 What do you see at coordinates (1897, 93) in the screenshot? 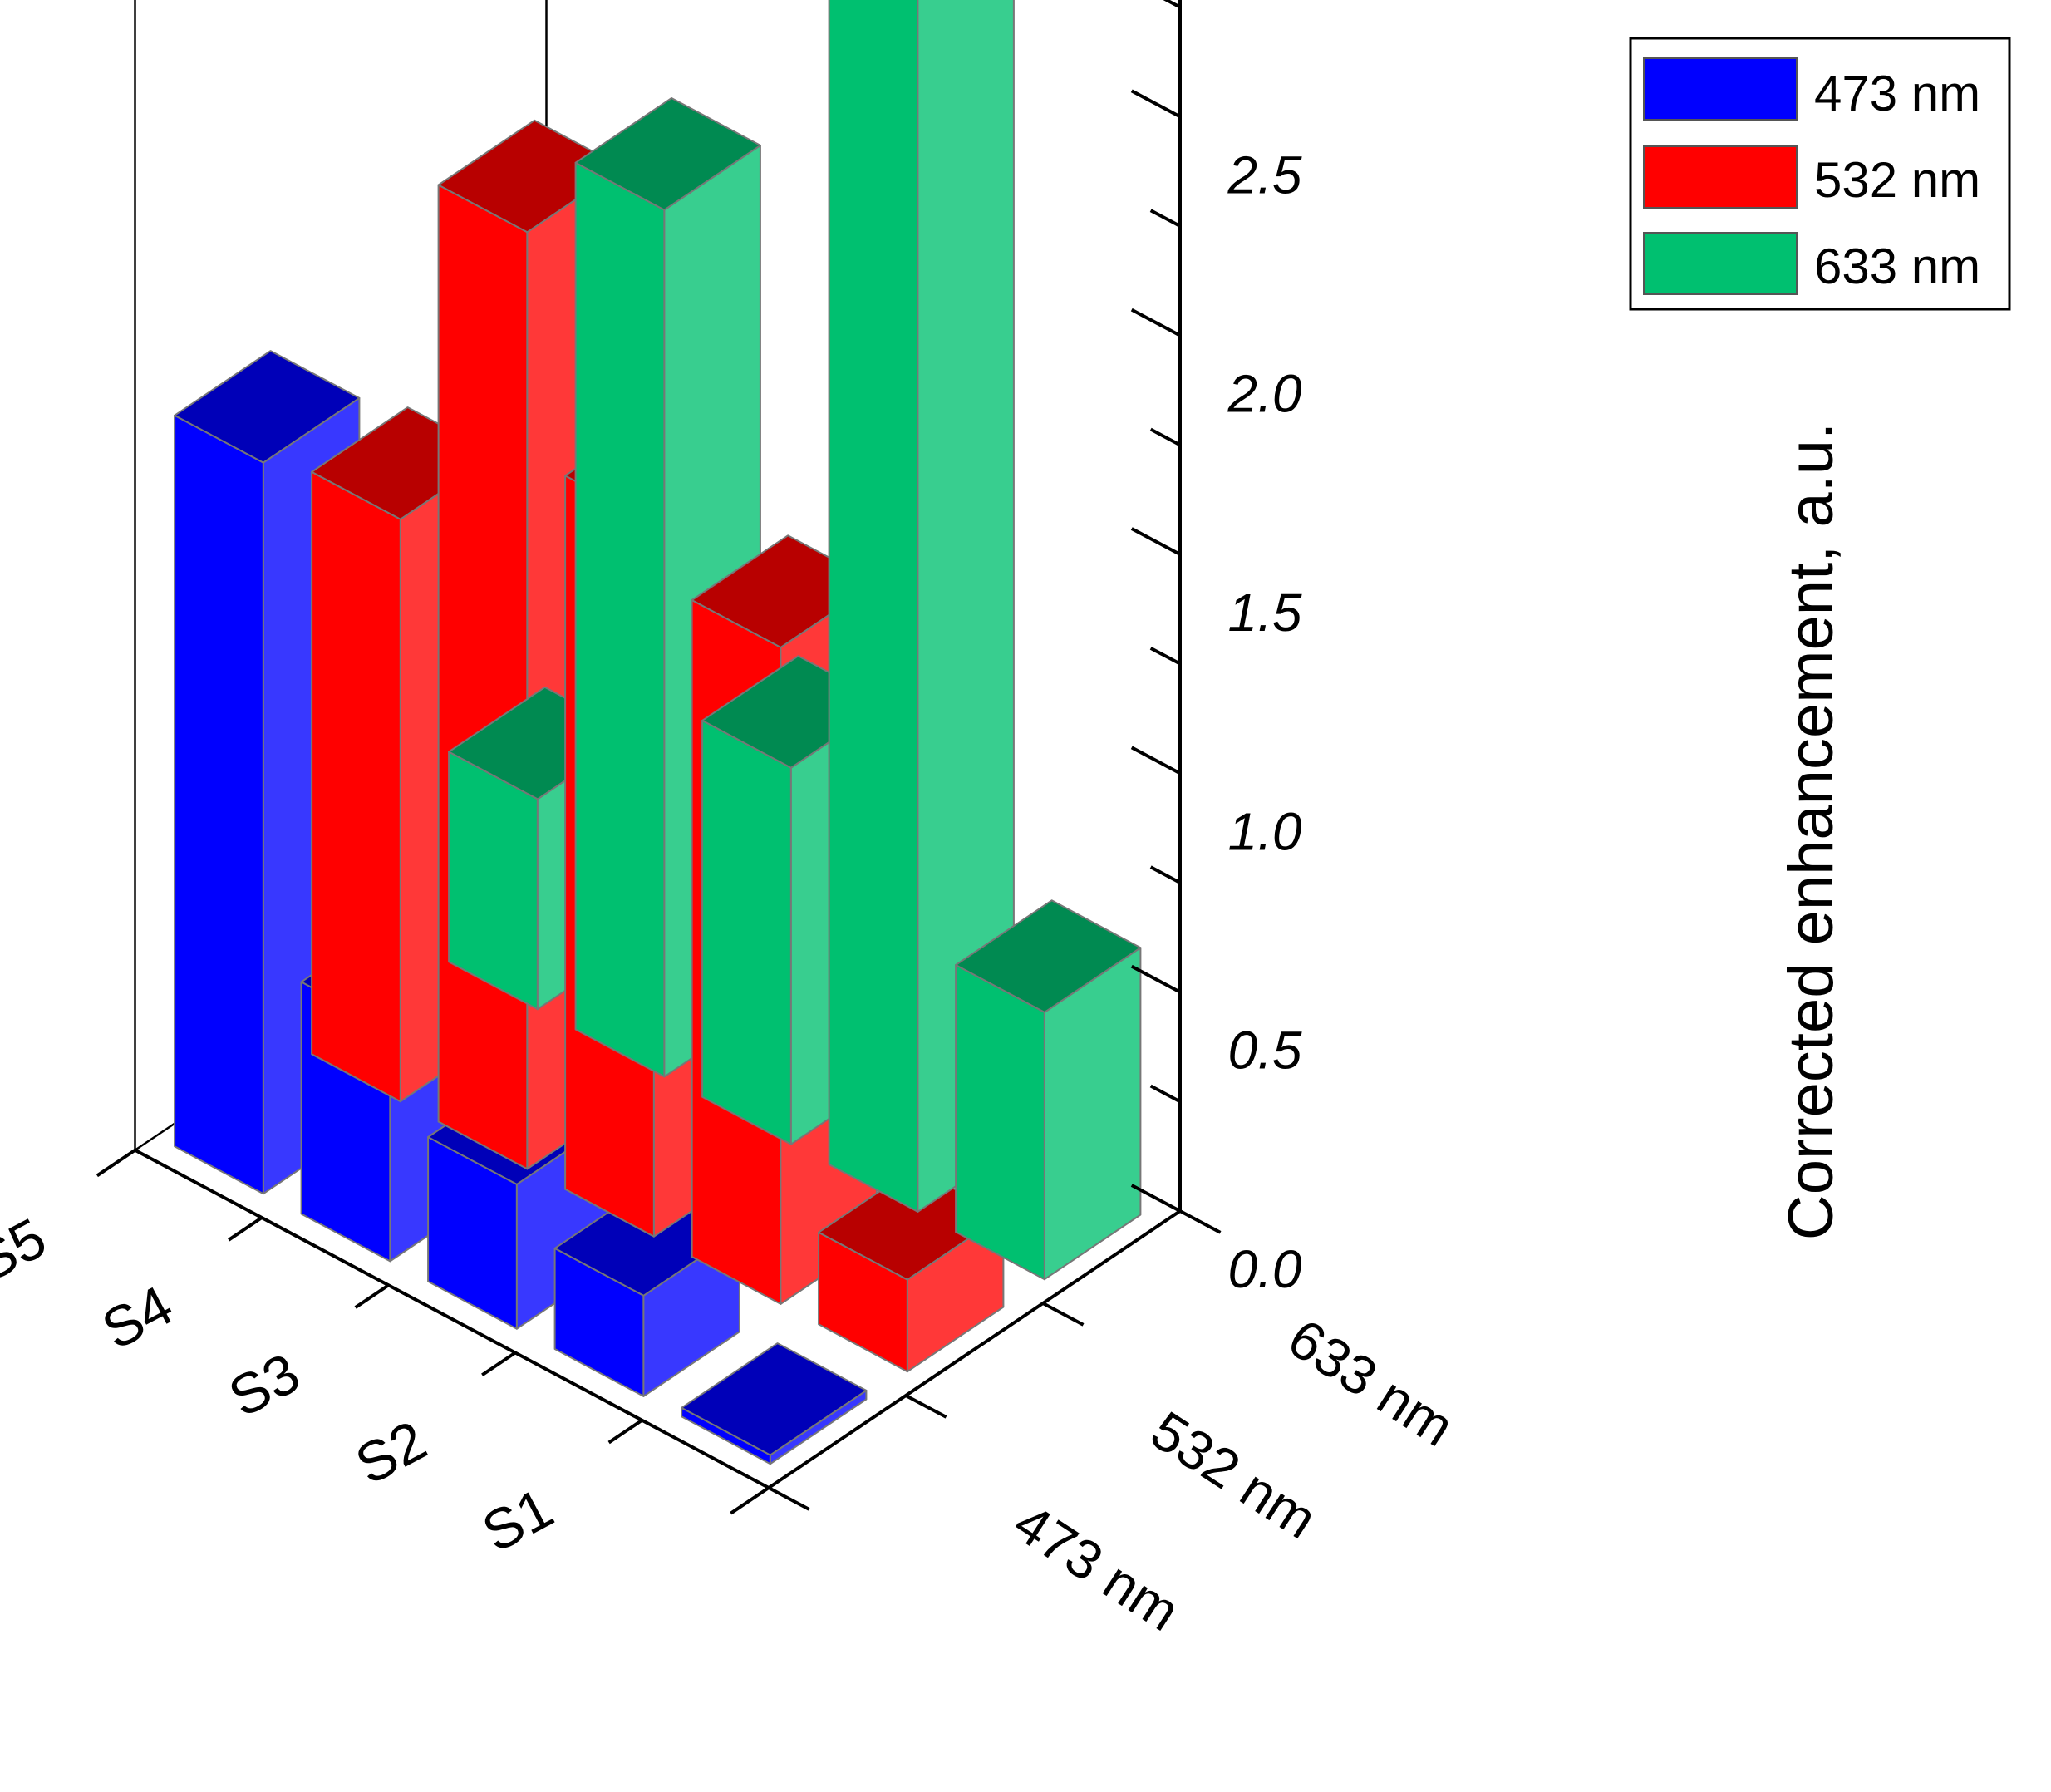
I see `legend-label-473: 473 nm` at bounding box center [1897, 93].